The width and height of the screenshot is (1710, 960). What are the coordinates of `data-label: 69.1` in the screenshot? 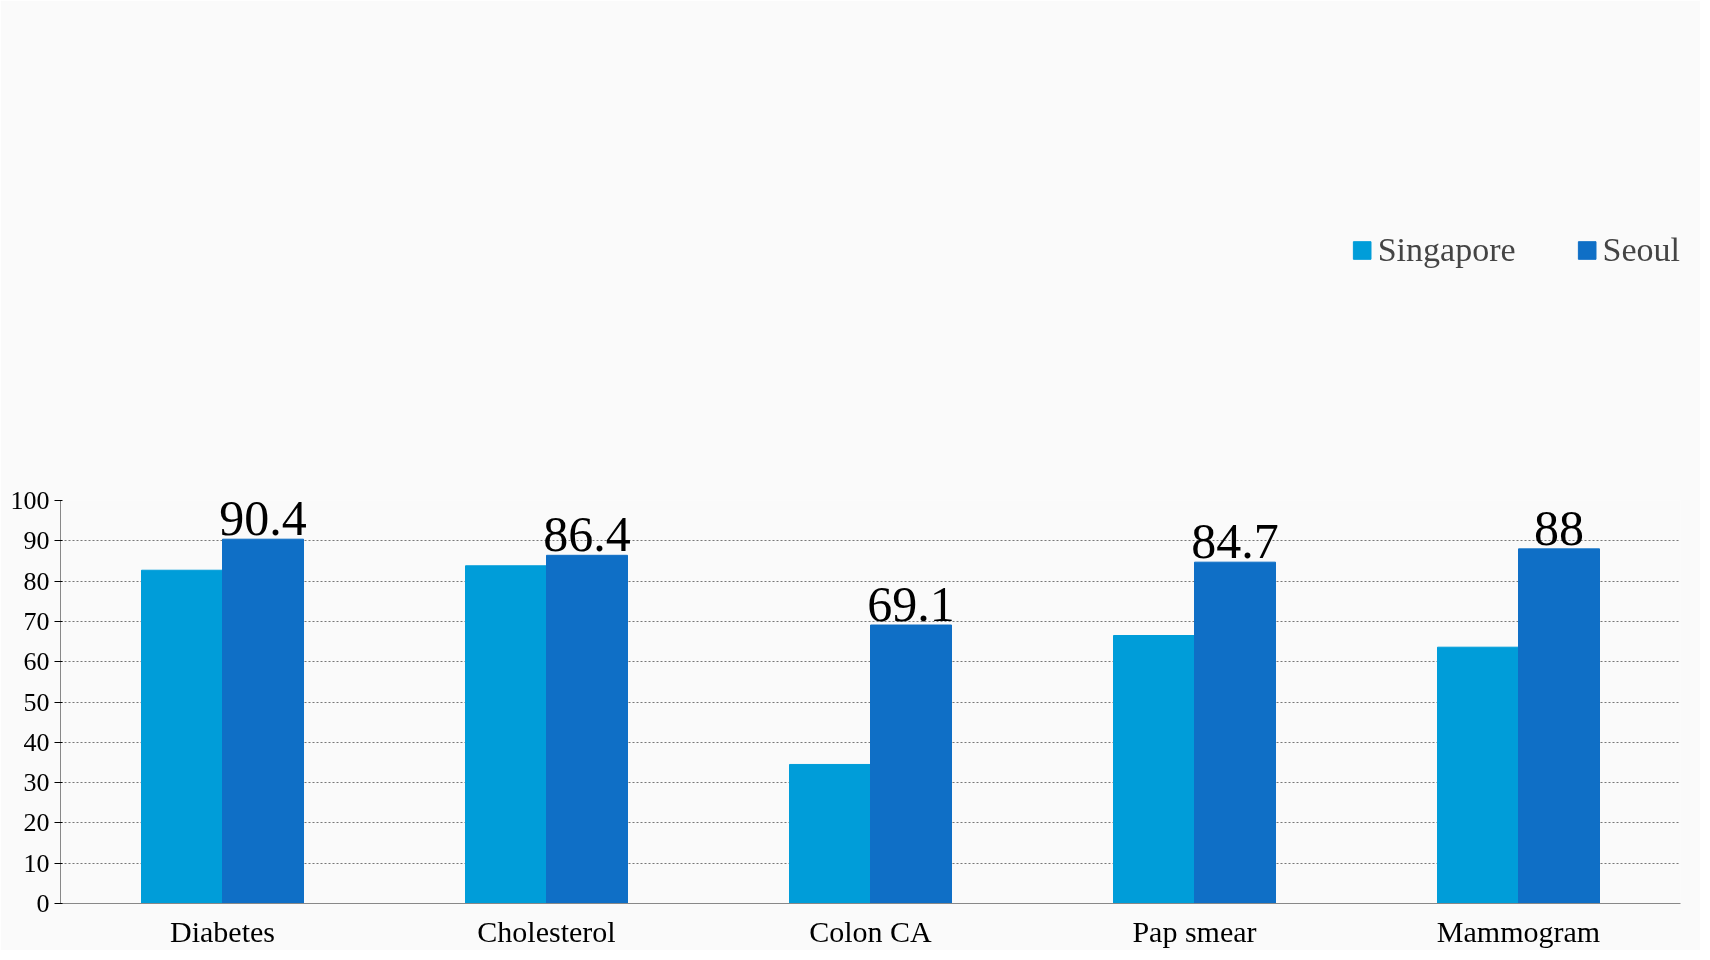 It's located at (911, 604).